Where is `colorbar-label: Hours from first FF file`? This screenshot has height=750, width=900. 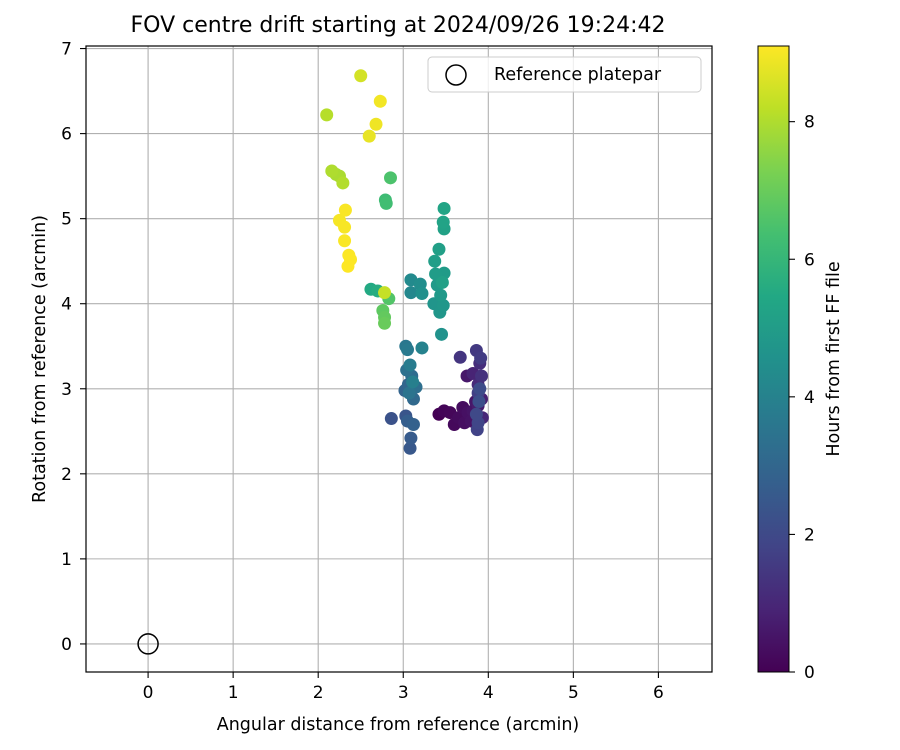
colorbar-label: Hours from first FF file is located at coordinates (834, 358).